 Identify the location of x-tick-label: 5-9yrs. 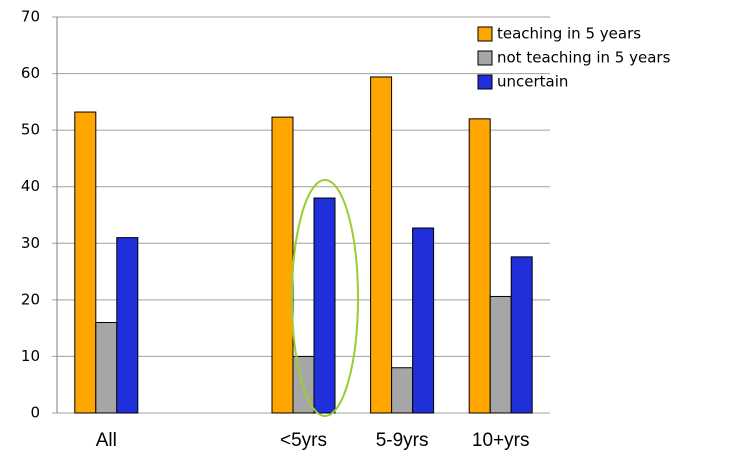
(402, 440).